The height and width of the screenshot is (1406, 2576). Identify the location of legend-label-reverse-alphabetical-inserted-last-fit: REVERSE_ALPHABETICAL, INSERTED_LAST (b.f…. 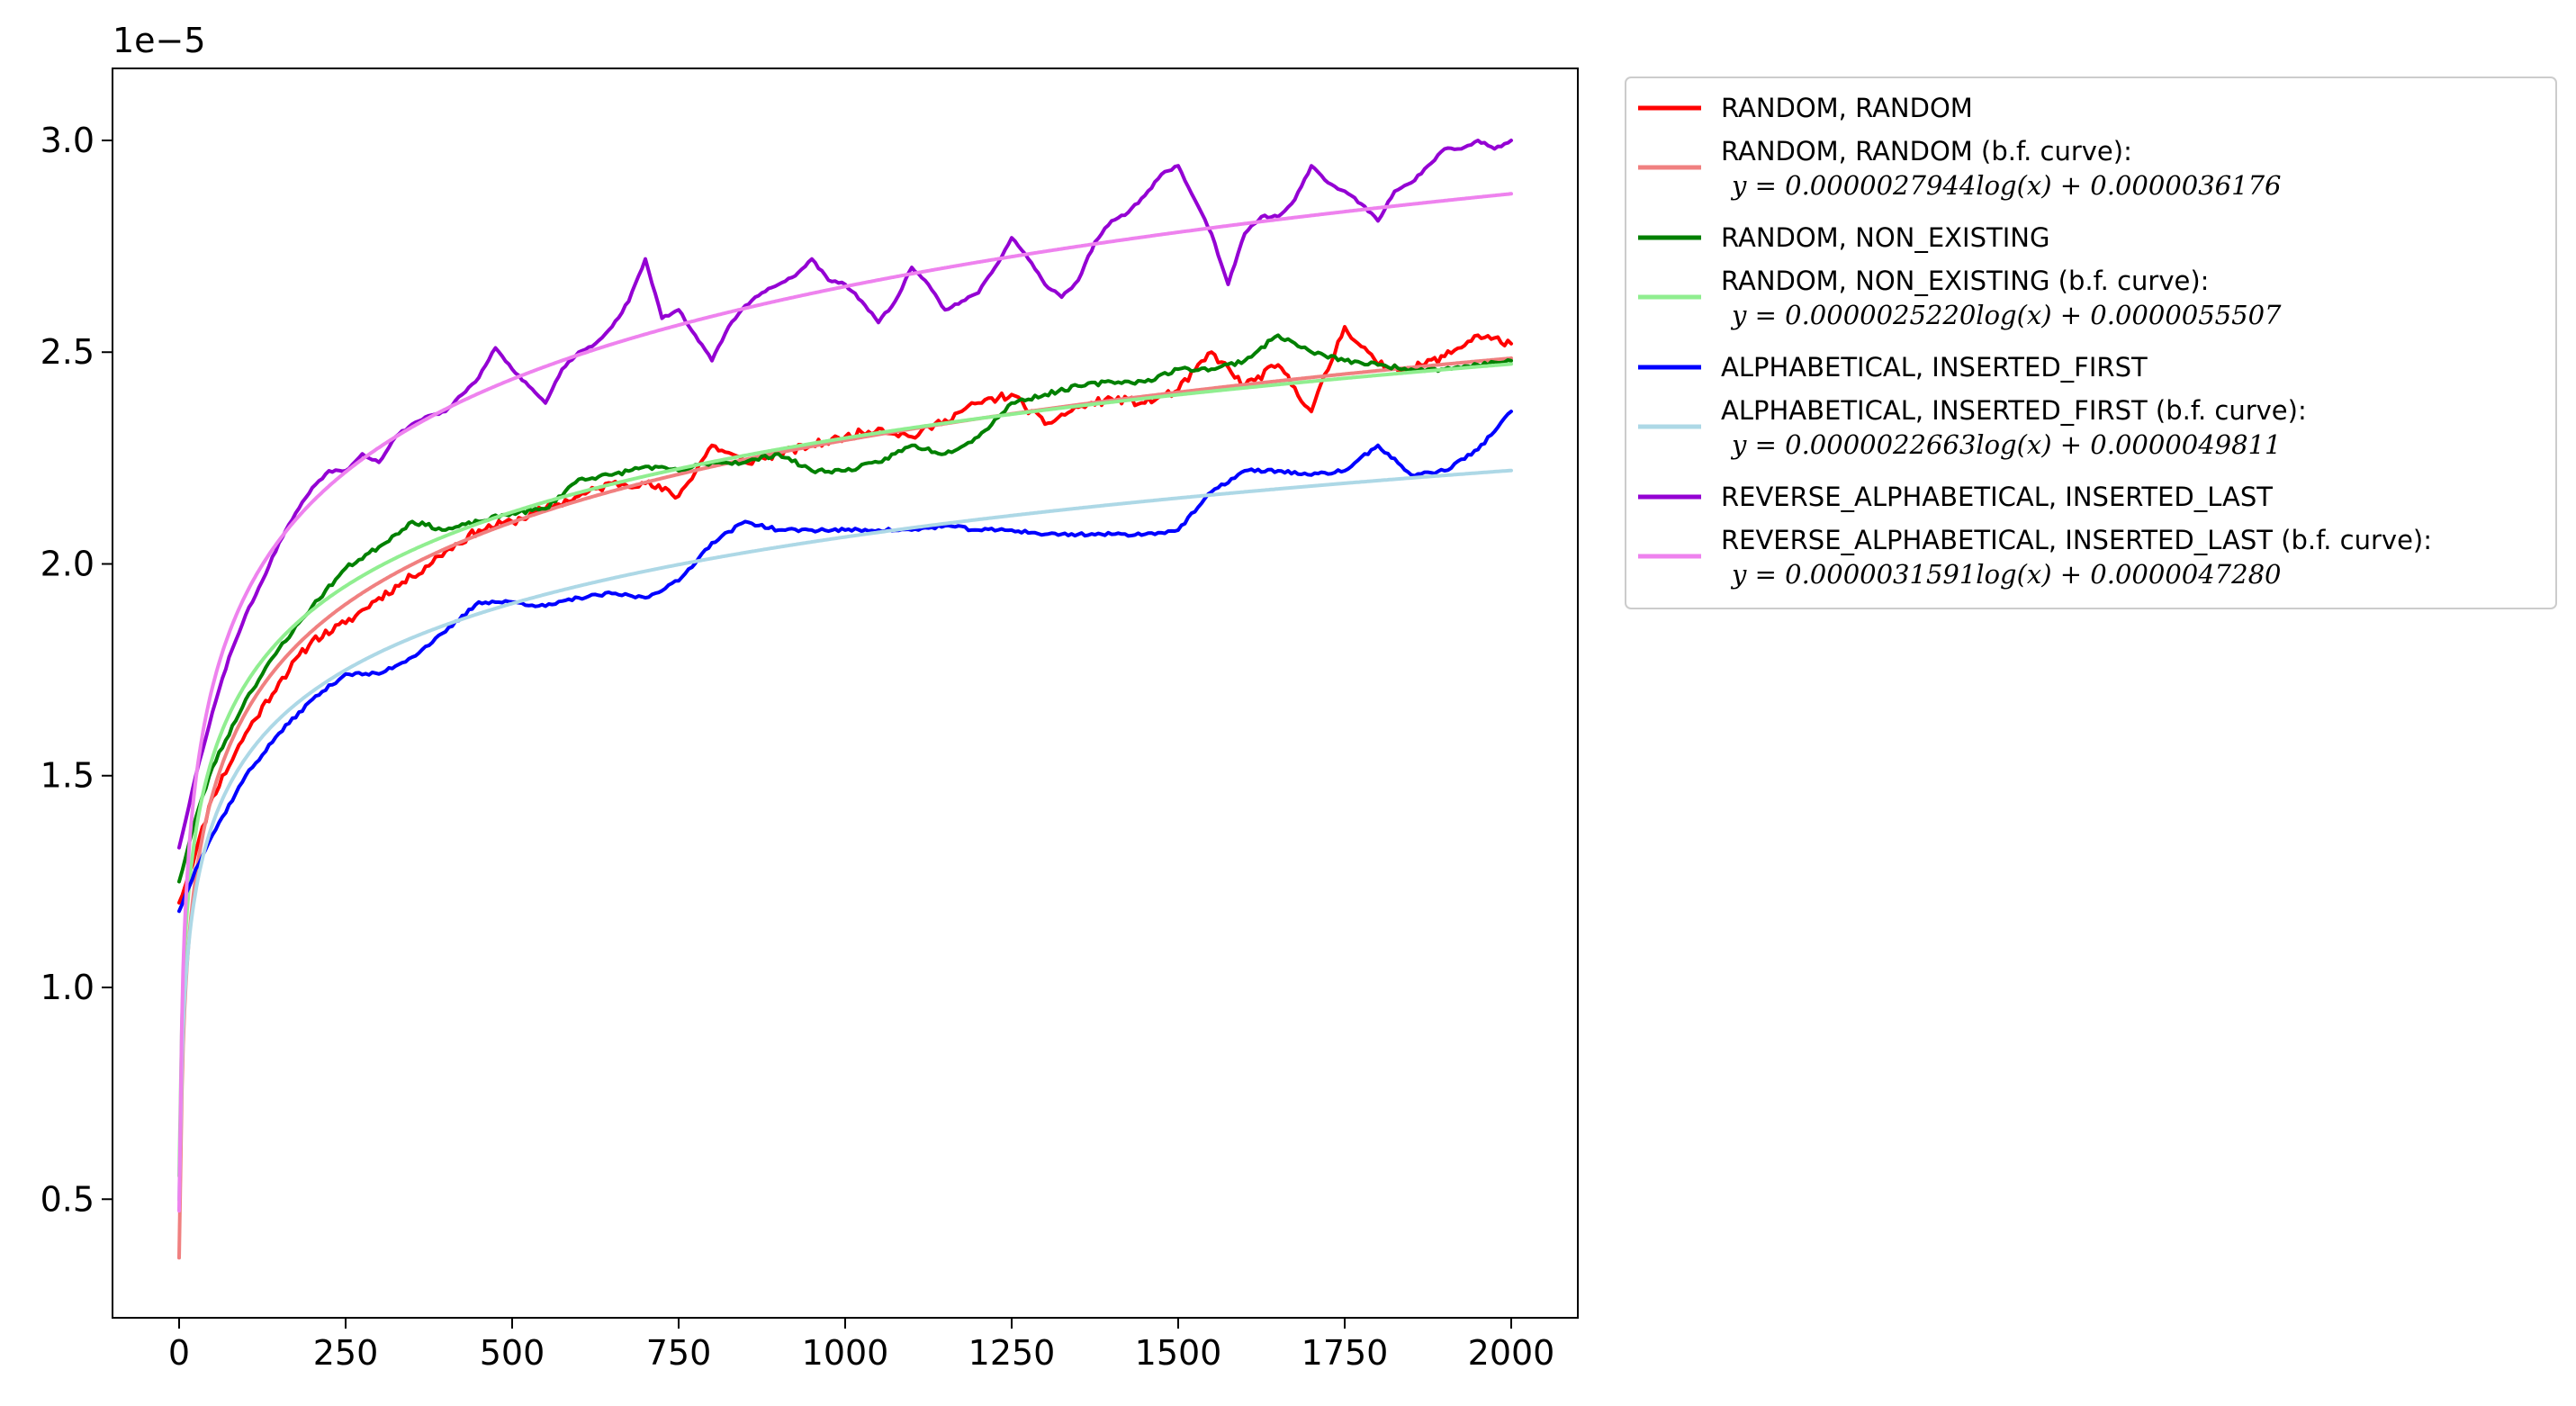
(2076, 540).